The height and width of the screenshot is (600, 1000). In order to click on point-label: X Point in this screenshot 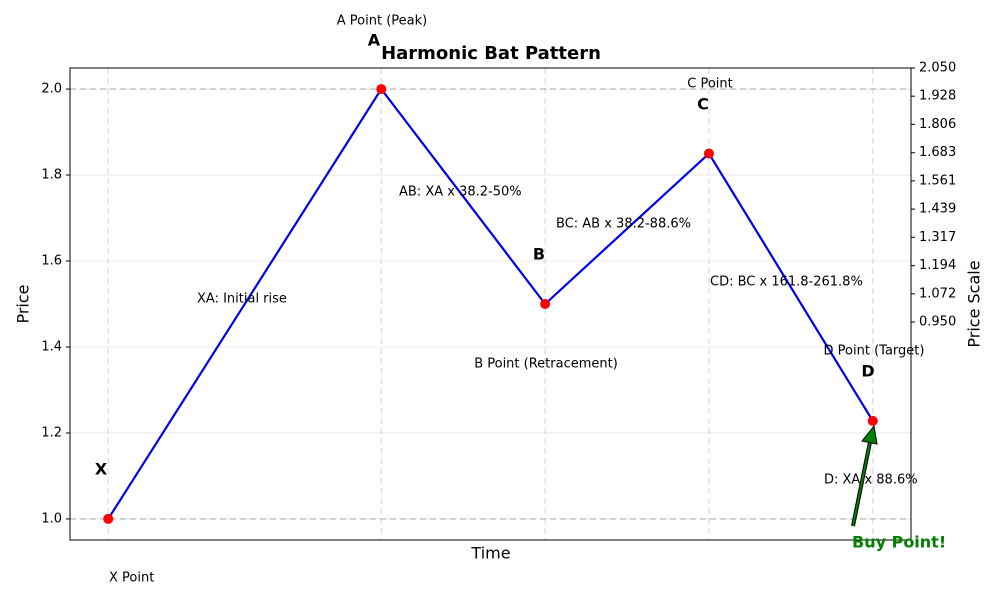, I will do `click(131, 578)`.